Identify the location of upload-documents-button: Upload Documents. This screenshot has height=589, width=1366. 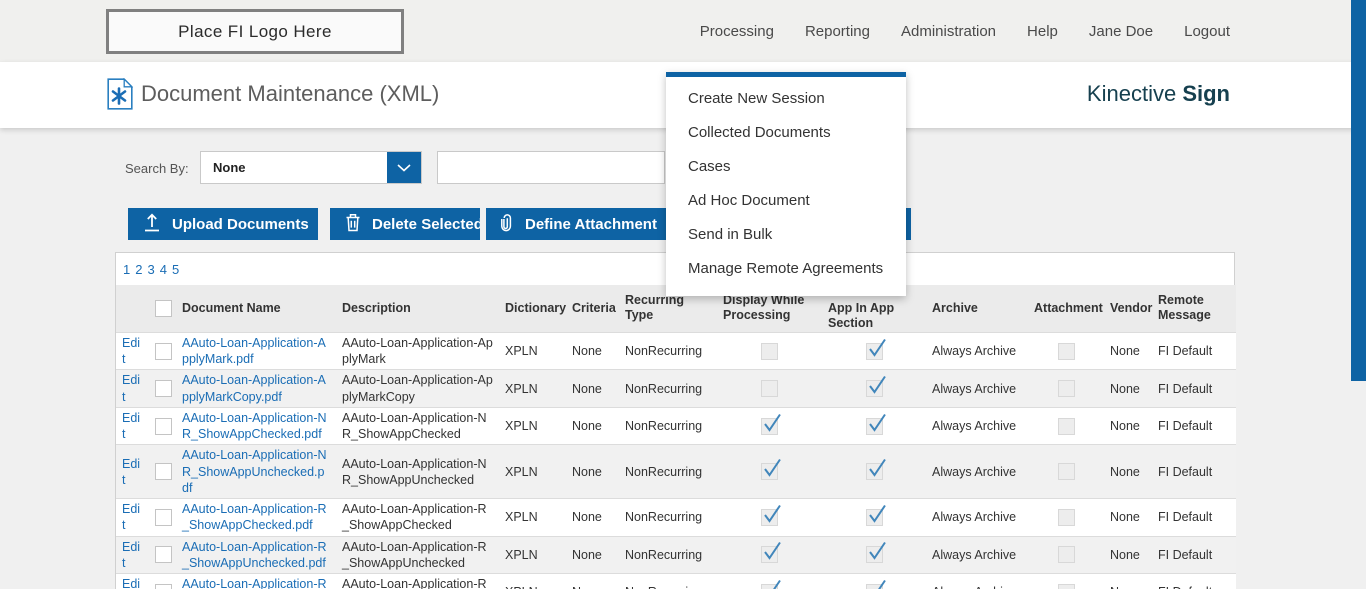
(223, 224).